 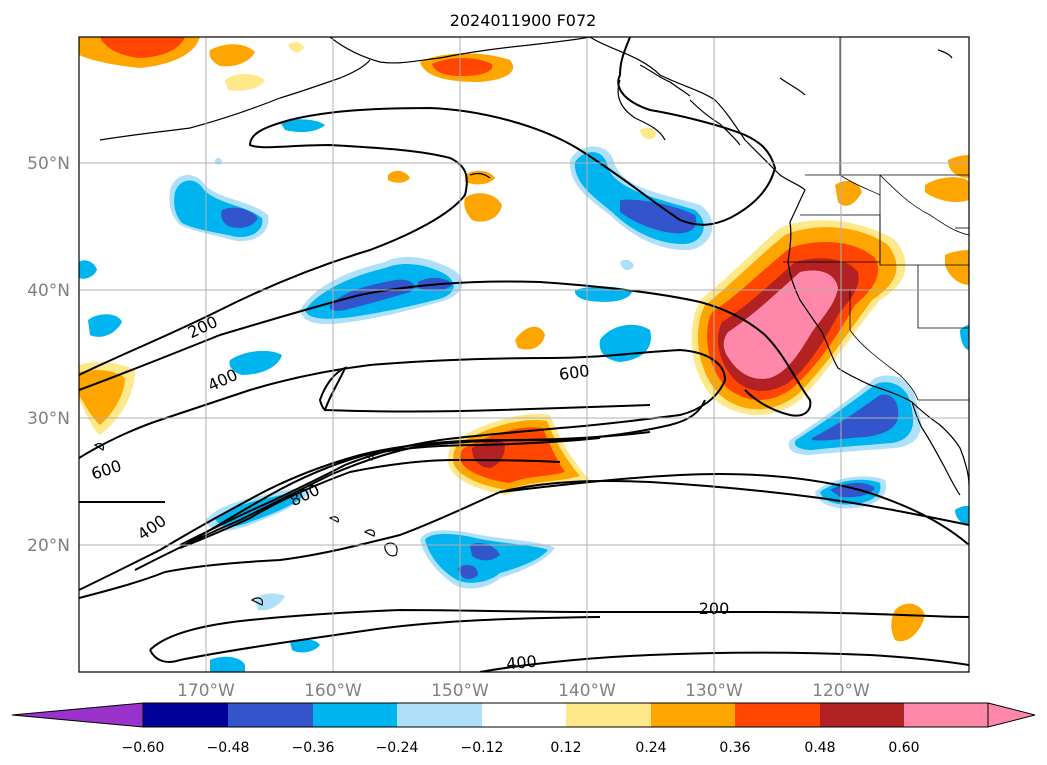 What do you see at coordinates (724, 661) in the screenshot?
I see `contour-200-bottom` at bounding box center [724, 661].